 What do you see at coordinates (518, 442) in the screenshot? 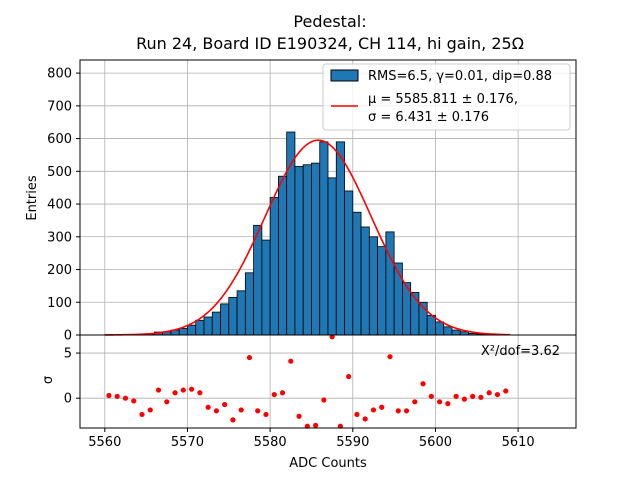
I see `x-tick-label: 5610` at bounding box center [518, 442].